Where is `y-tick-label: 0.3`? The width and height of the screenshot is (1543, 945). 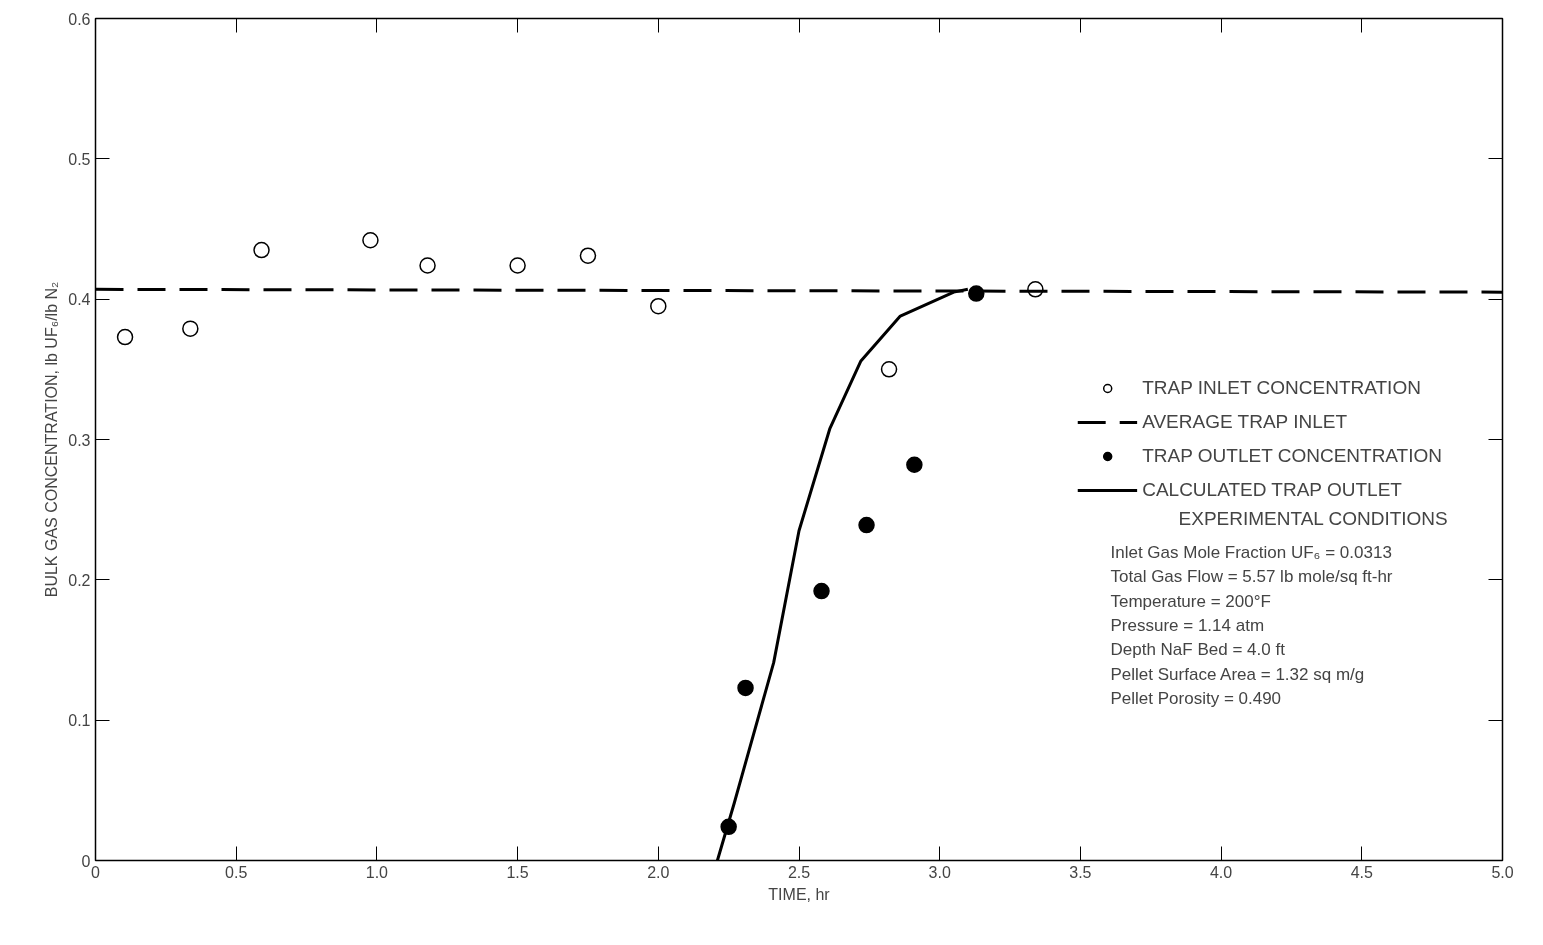
y-tick-label: 0.3 is located at coordinates (79, 440).